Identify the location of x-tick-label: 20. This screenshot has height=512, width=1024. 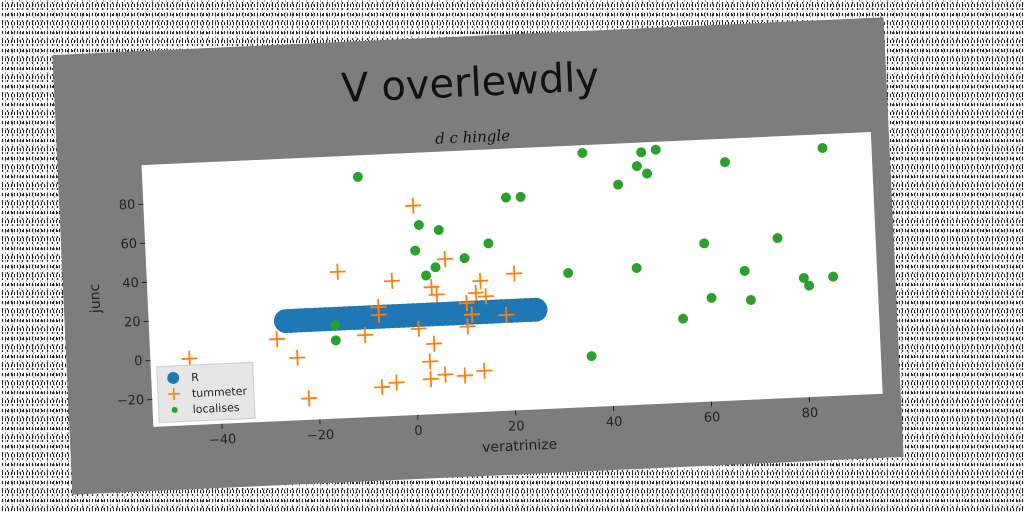
(516, 427).